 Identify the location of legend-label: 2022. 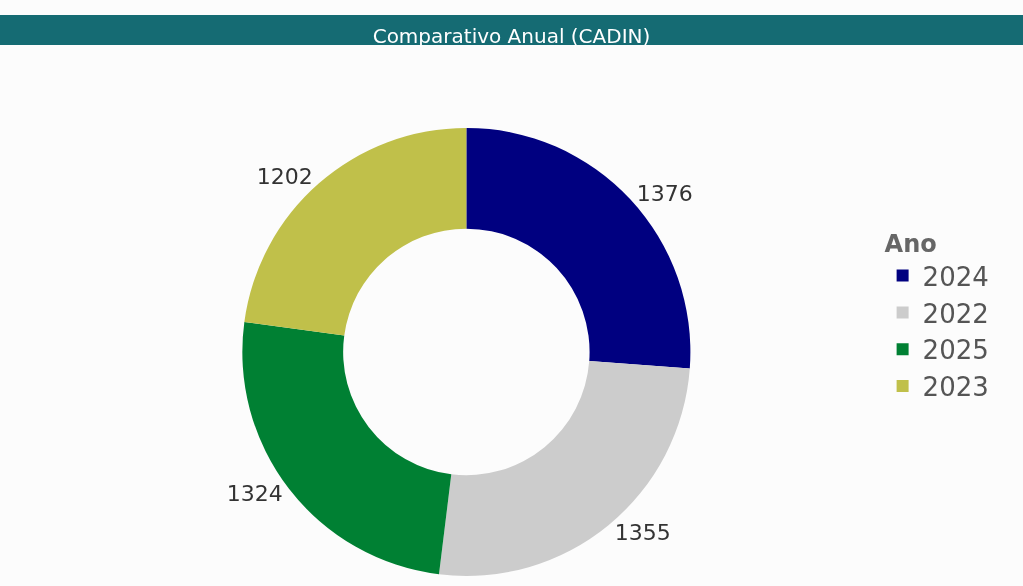
(955, 313).